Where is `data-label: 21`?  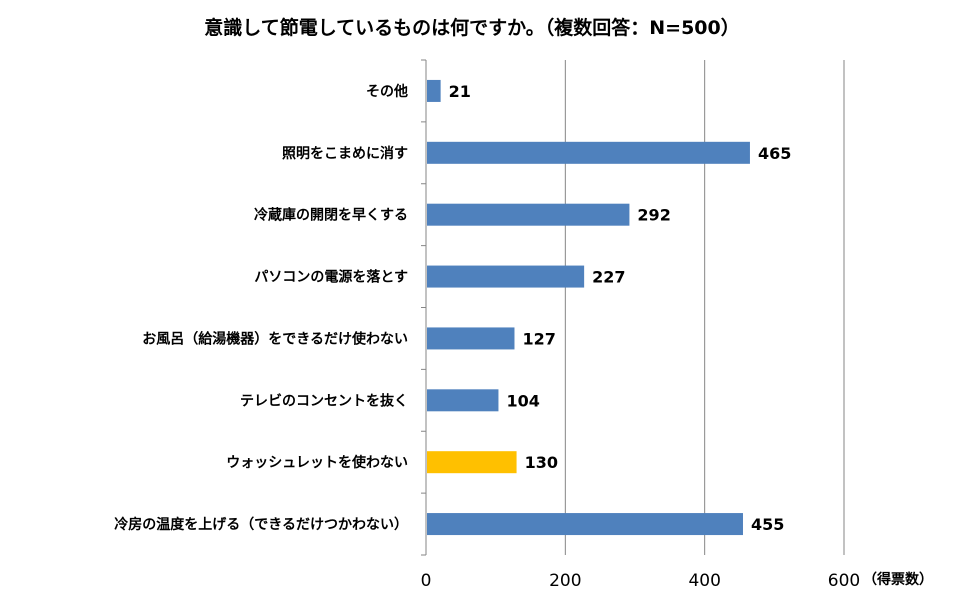 data-label: 21 is located at coordinates (460, 91).